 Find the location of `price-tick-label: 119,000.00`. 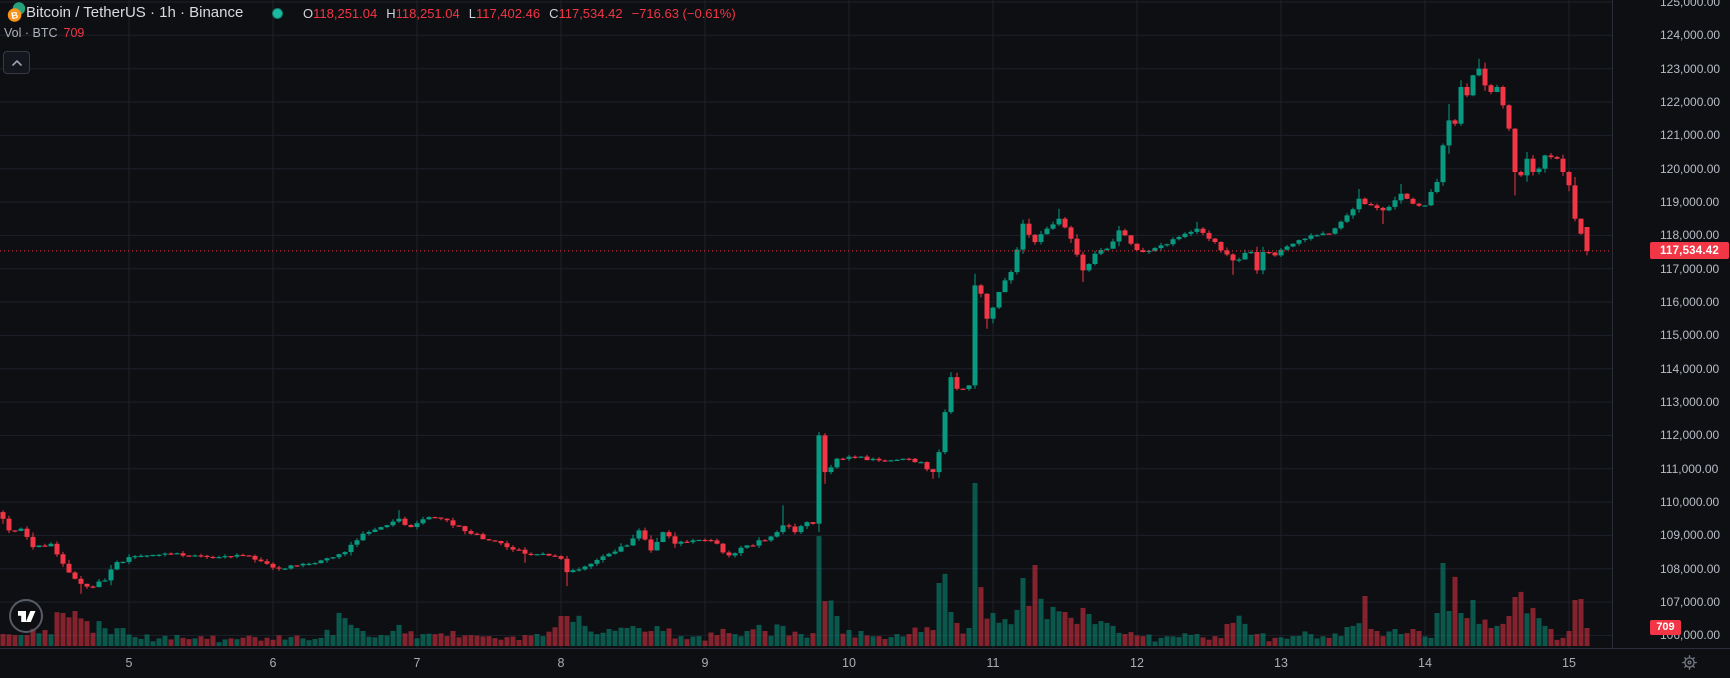

price-tick-label: 119,000.00 is located at coordinates (1690, 202).